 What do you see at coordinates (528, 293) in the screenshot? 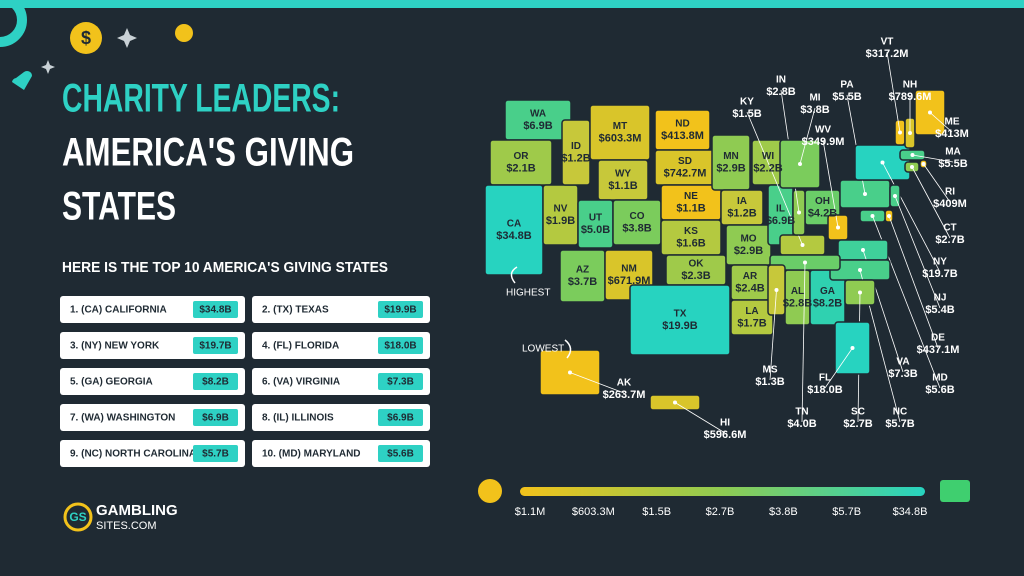
I see `highest-label: HIGHEST` at bounding box center [528, 293].